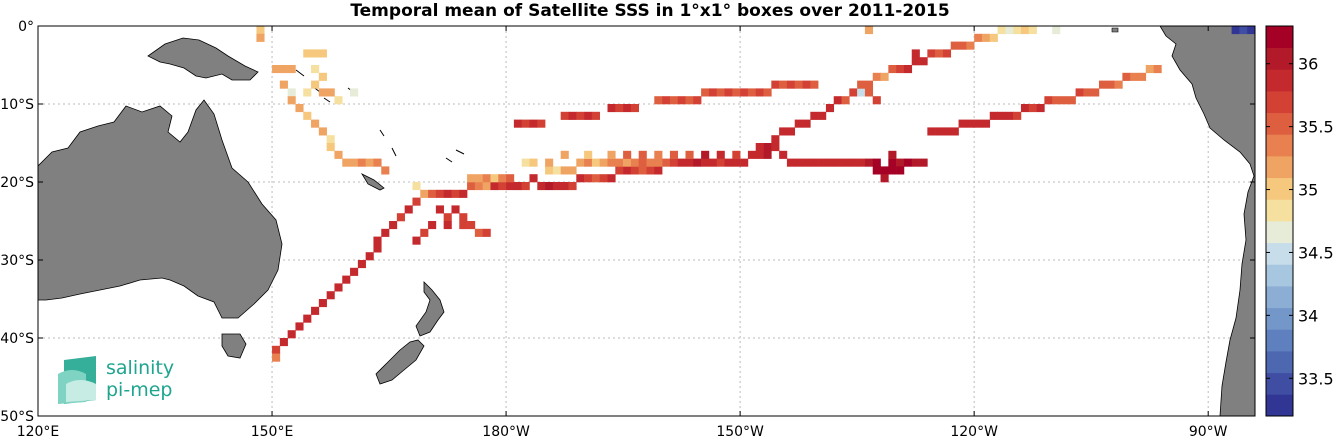  What do you see at coordinates (160, 209) in the screenshot?
I see `land-australia` at bounding box center [160, 209].